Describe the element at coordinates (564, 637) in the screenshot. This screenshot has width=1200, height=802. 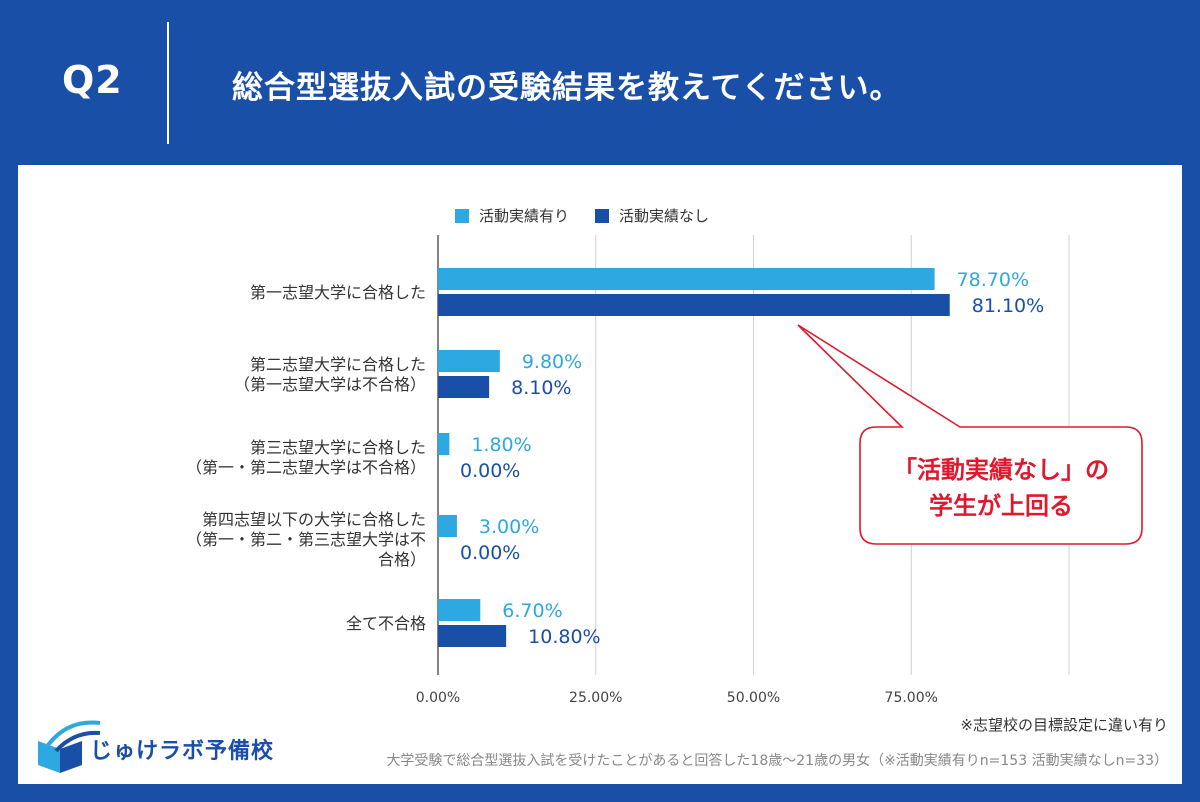
I see `data-label: 10.80%` at that location.